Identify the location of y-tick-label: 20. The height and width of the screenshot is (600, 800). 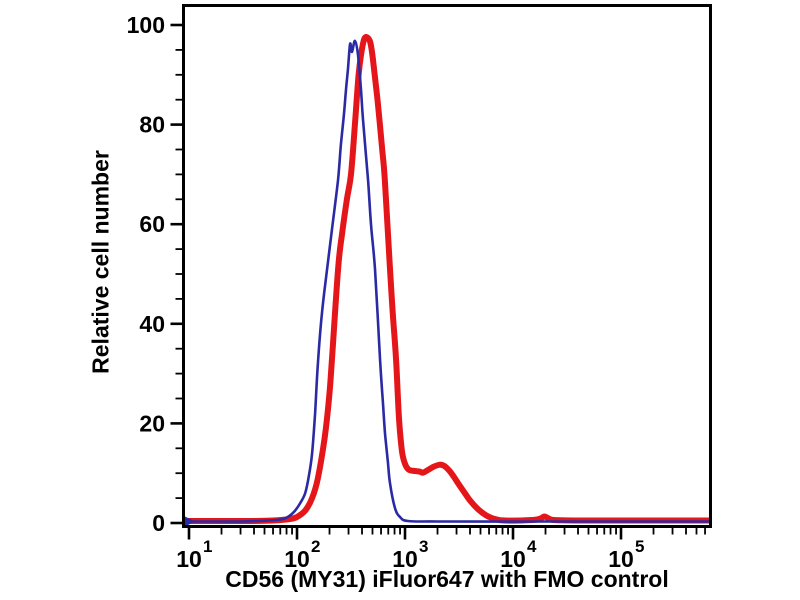
(152, 423).